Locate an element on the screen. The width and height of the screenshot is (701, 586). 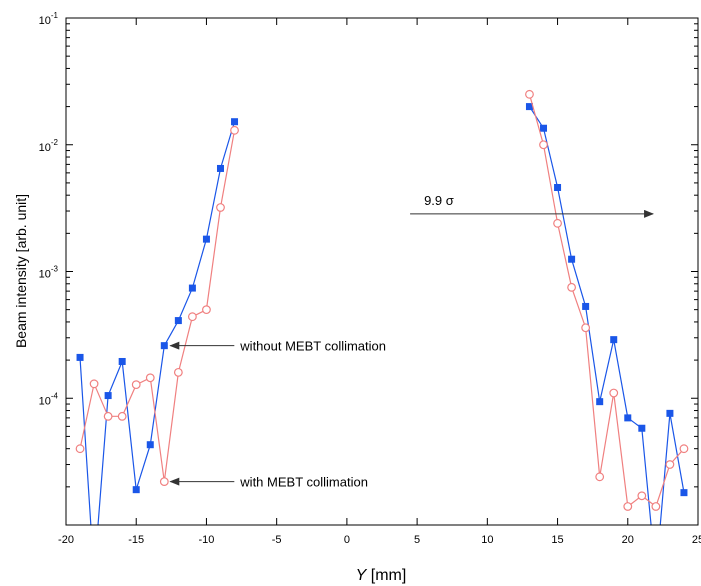
x-tick-label: -5 is located at coordinates (277, 540).